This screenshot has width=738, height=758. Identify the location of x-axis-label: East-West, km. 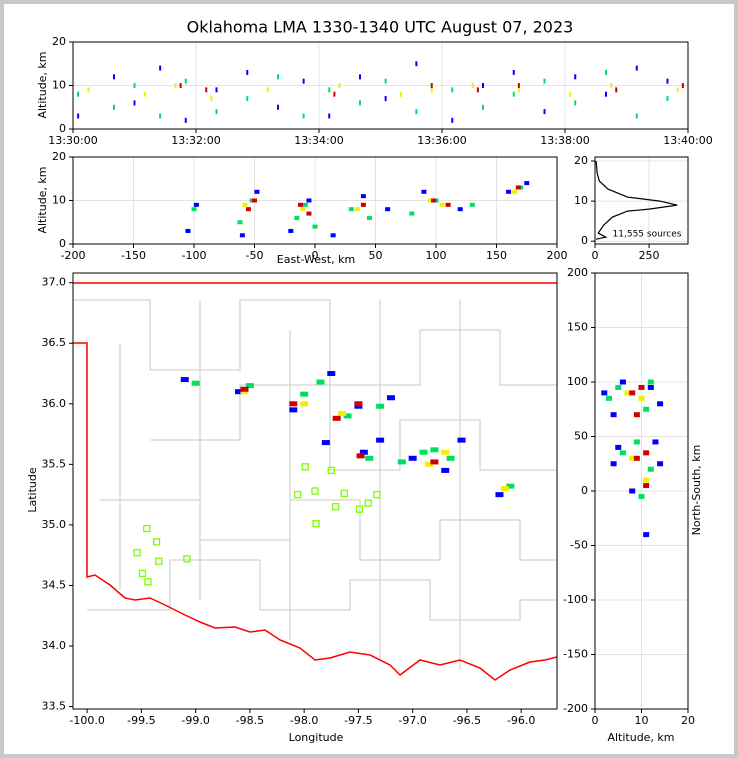
(316, 259).